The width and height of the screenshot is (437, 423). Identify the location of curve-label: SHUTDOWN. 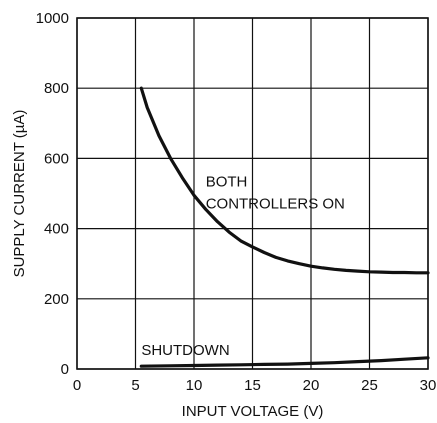
(185, 350).